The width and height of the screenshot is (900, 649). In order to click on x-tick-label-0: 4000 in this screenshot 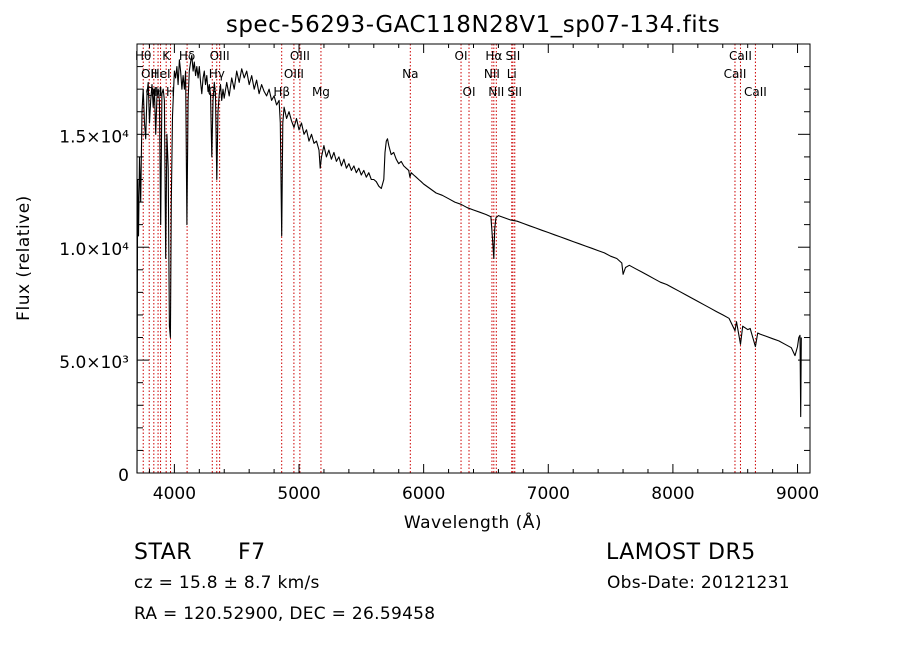, I will do `click(174, 494)`.